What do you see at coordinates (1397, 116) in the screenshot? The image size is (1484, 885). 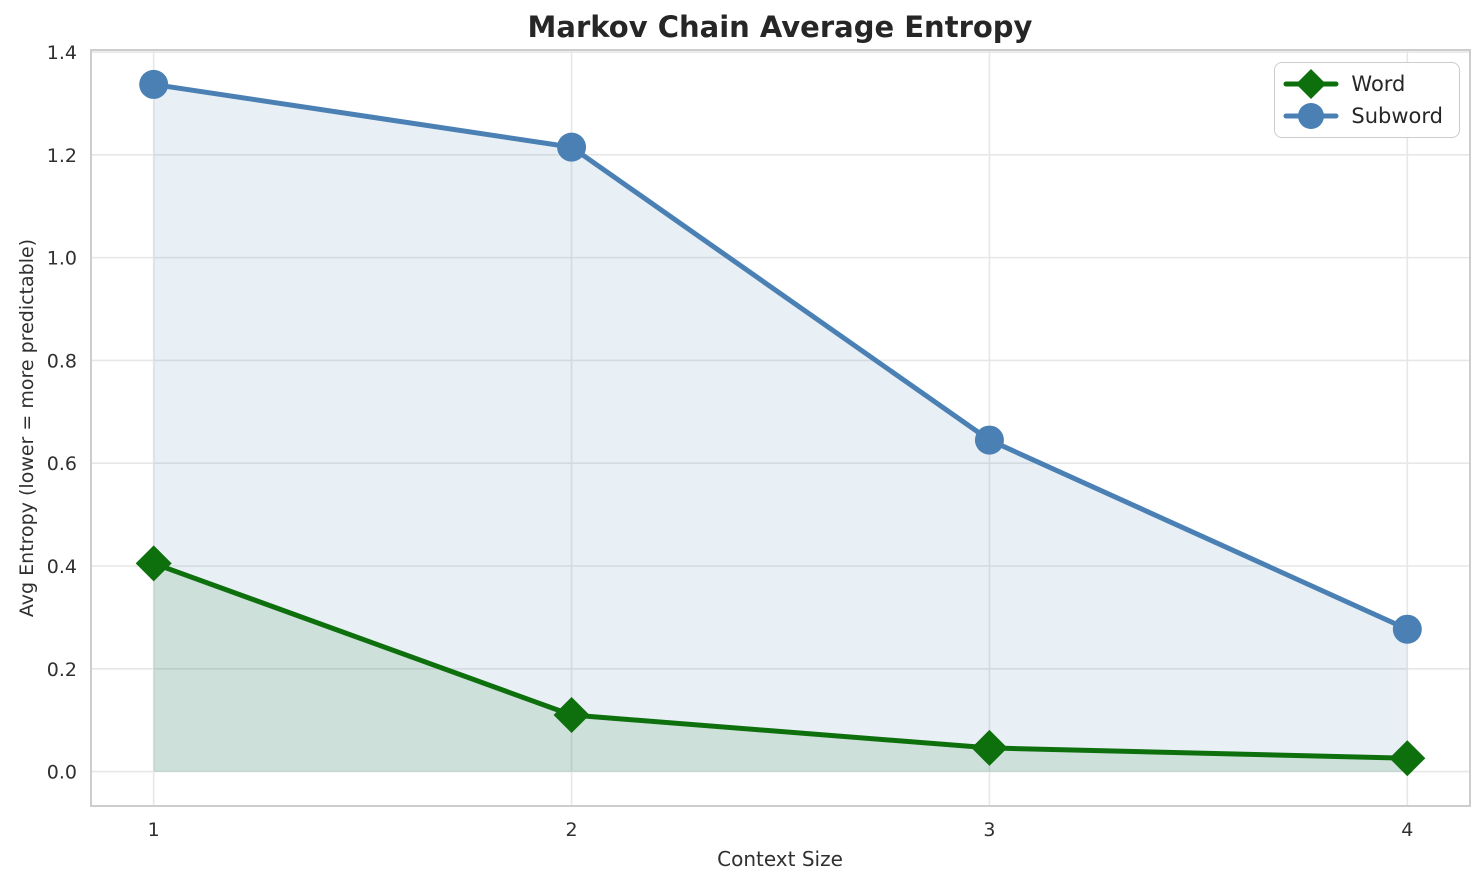 I see `legend-label: Subword` at bounding box center [1397, 116].